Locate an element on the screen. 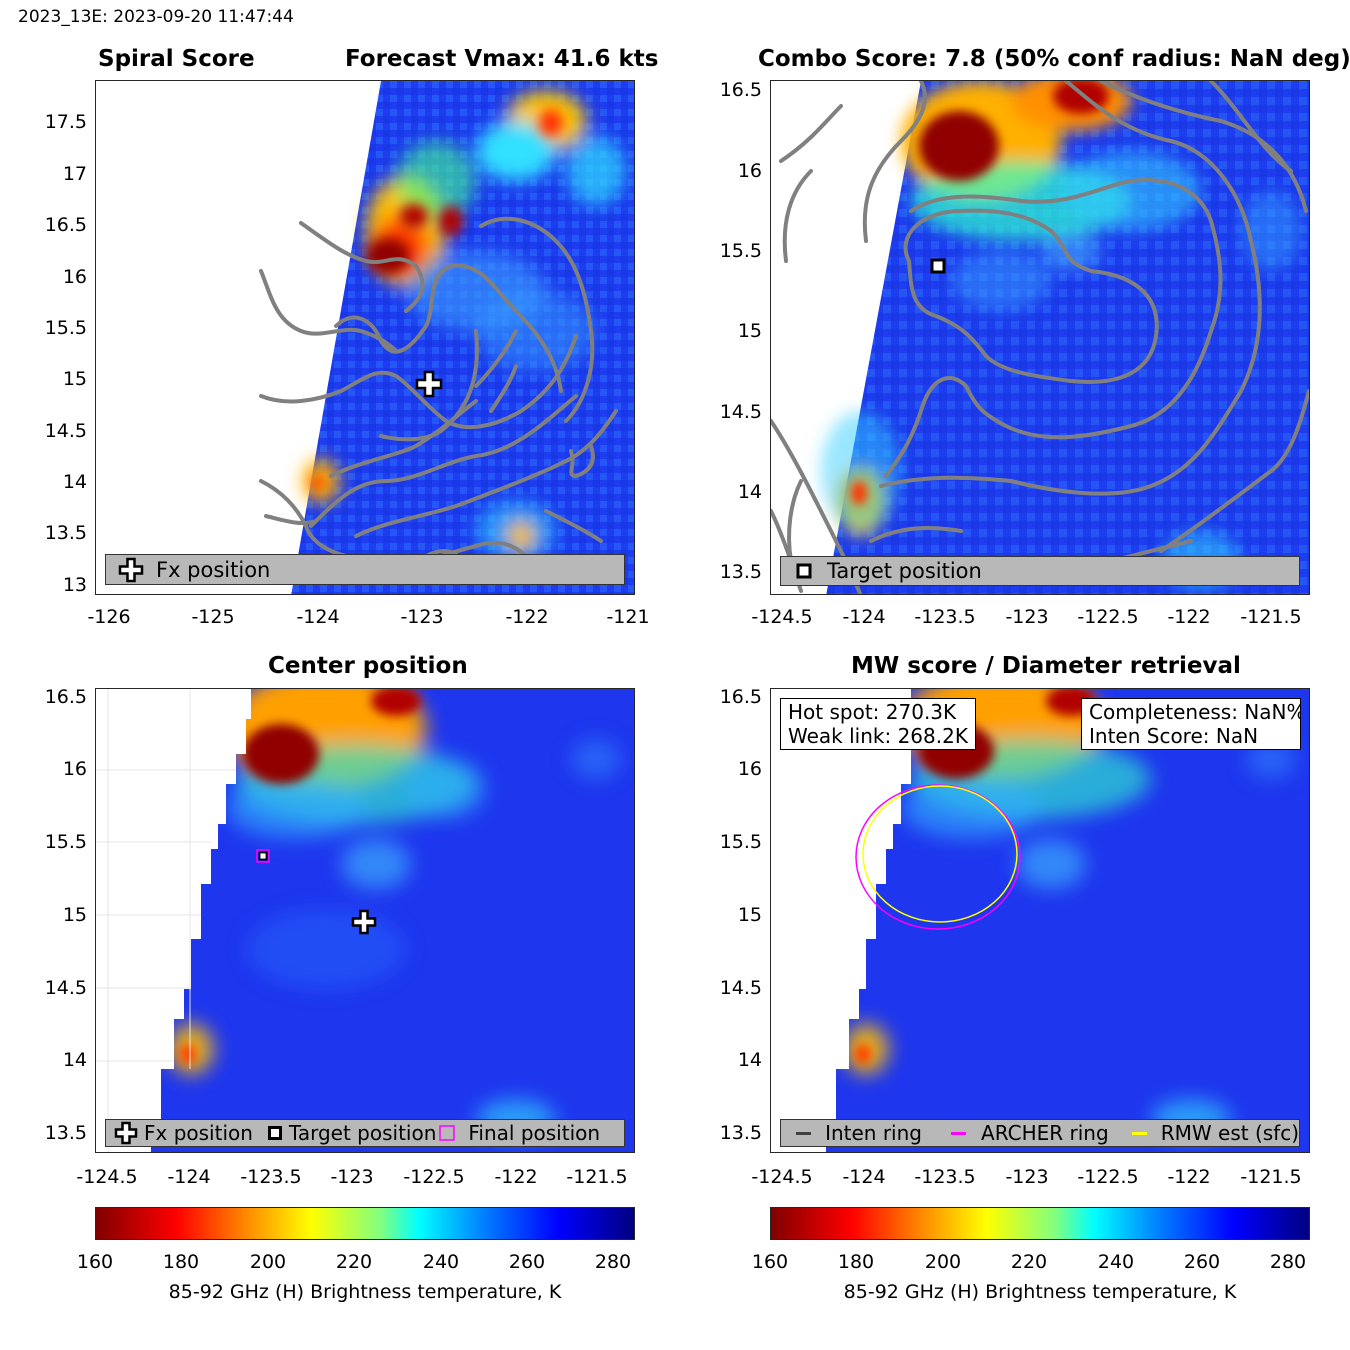 This screenshot has height=1350, width=1350. colorbar-left-tick: 180 is located at coordinates (181, 1262).